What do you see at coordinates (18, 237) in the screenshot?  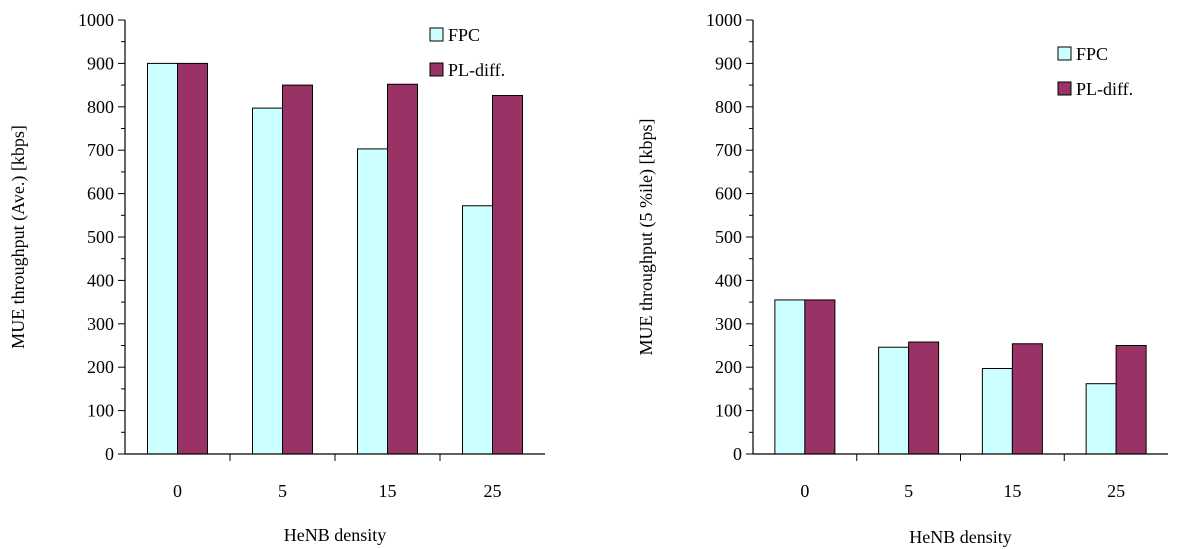 I see `y-axis-label: MUE throughput (Ave.) [kbps]` at bounding box center [18, 237].